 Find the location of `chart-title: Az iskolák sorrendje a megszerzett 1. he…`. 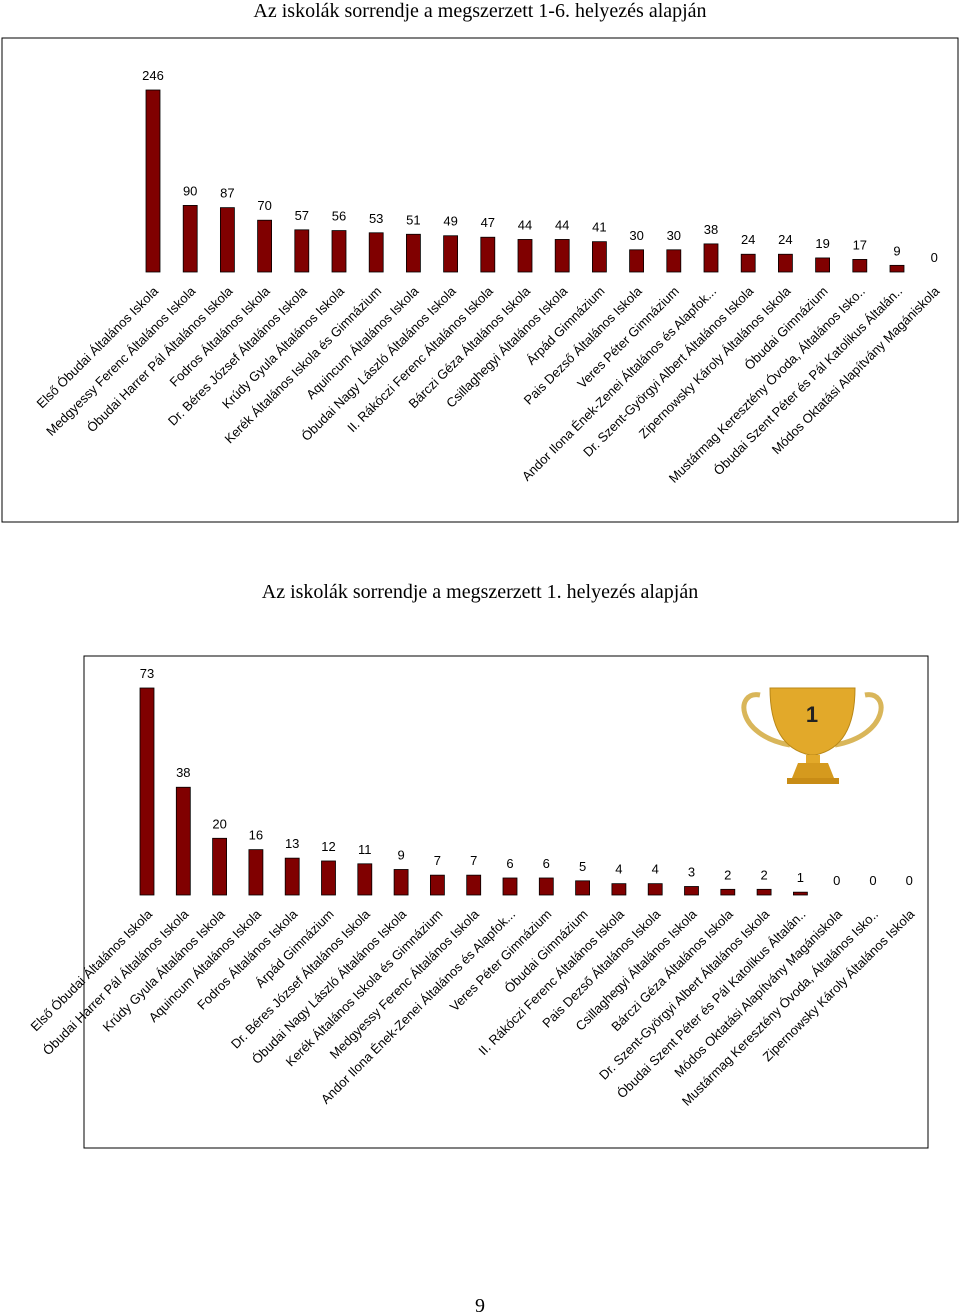

chart-title: Az iskolák sorrendje a megszerzett 1. he… is located at coordinates (480, 592).